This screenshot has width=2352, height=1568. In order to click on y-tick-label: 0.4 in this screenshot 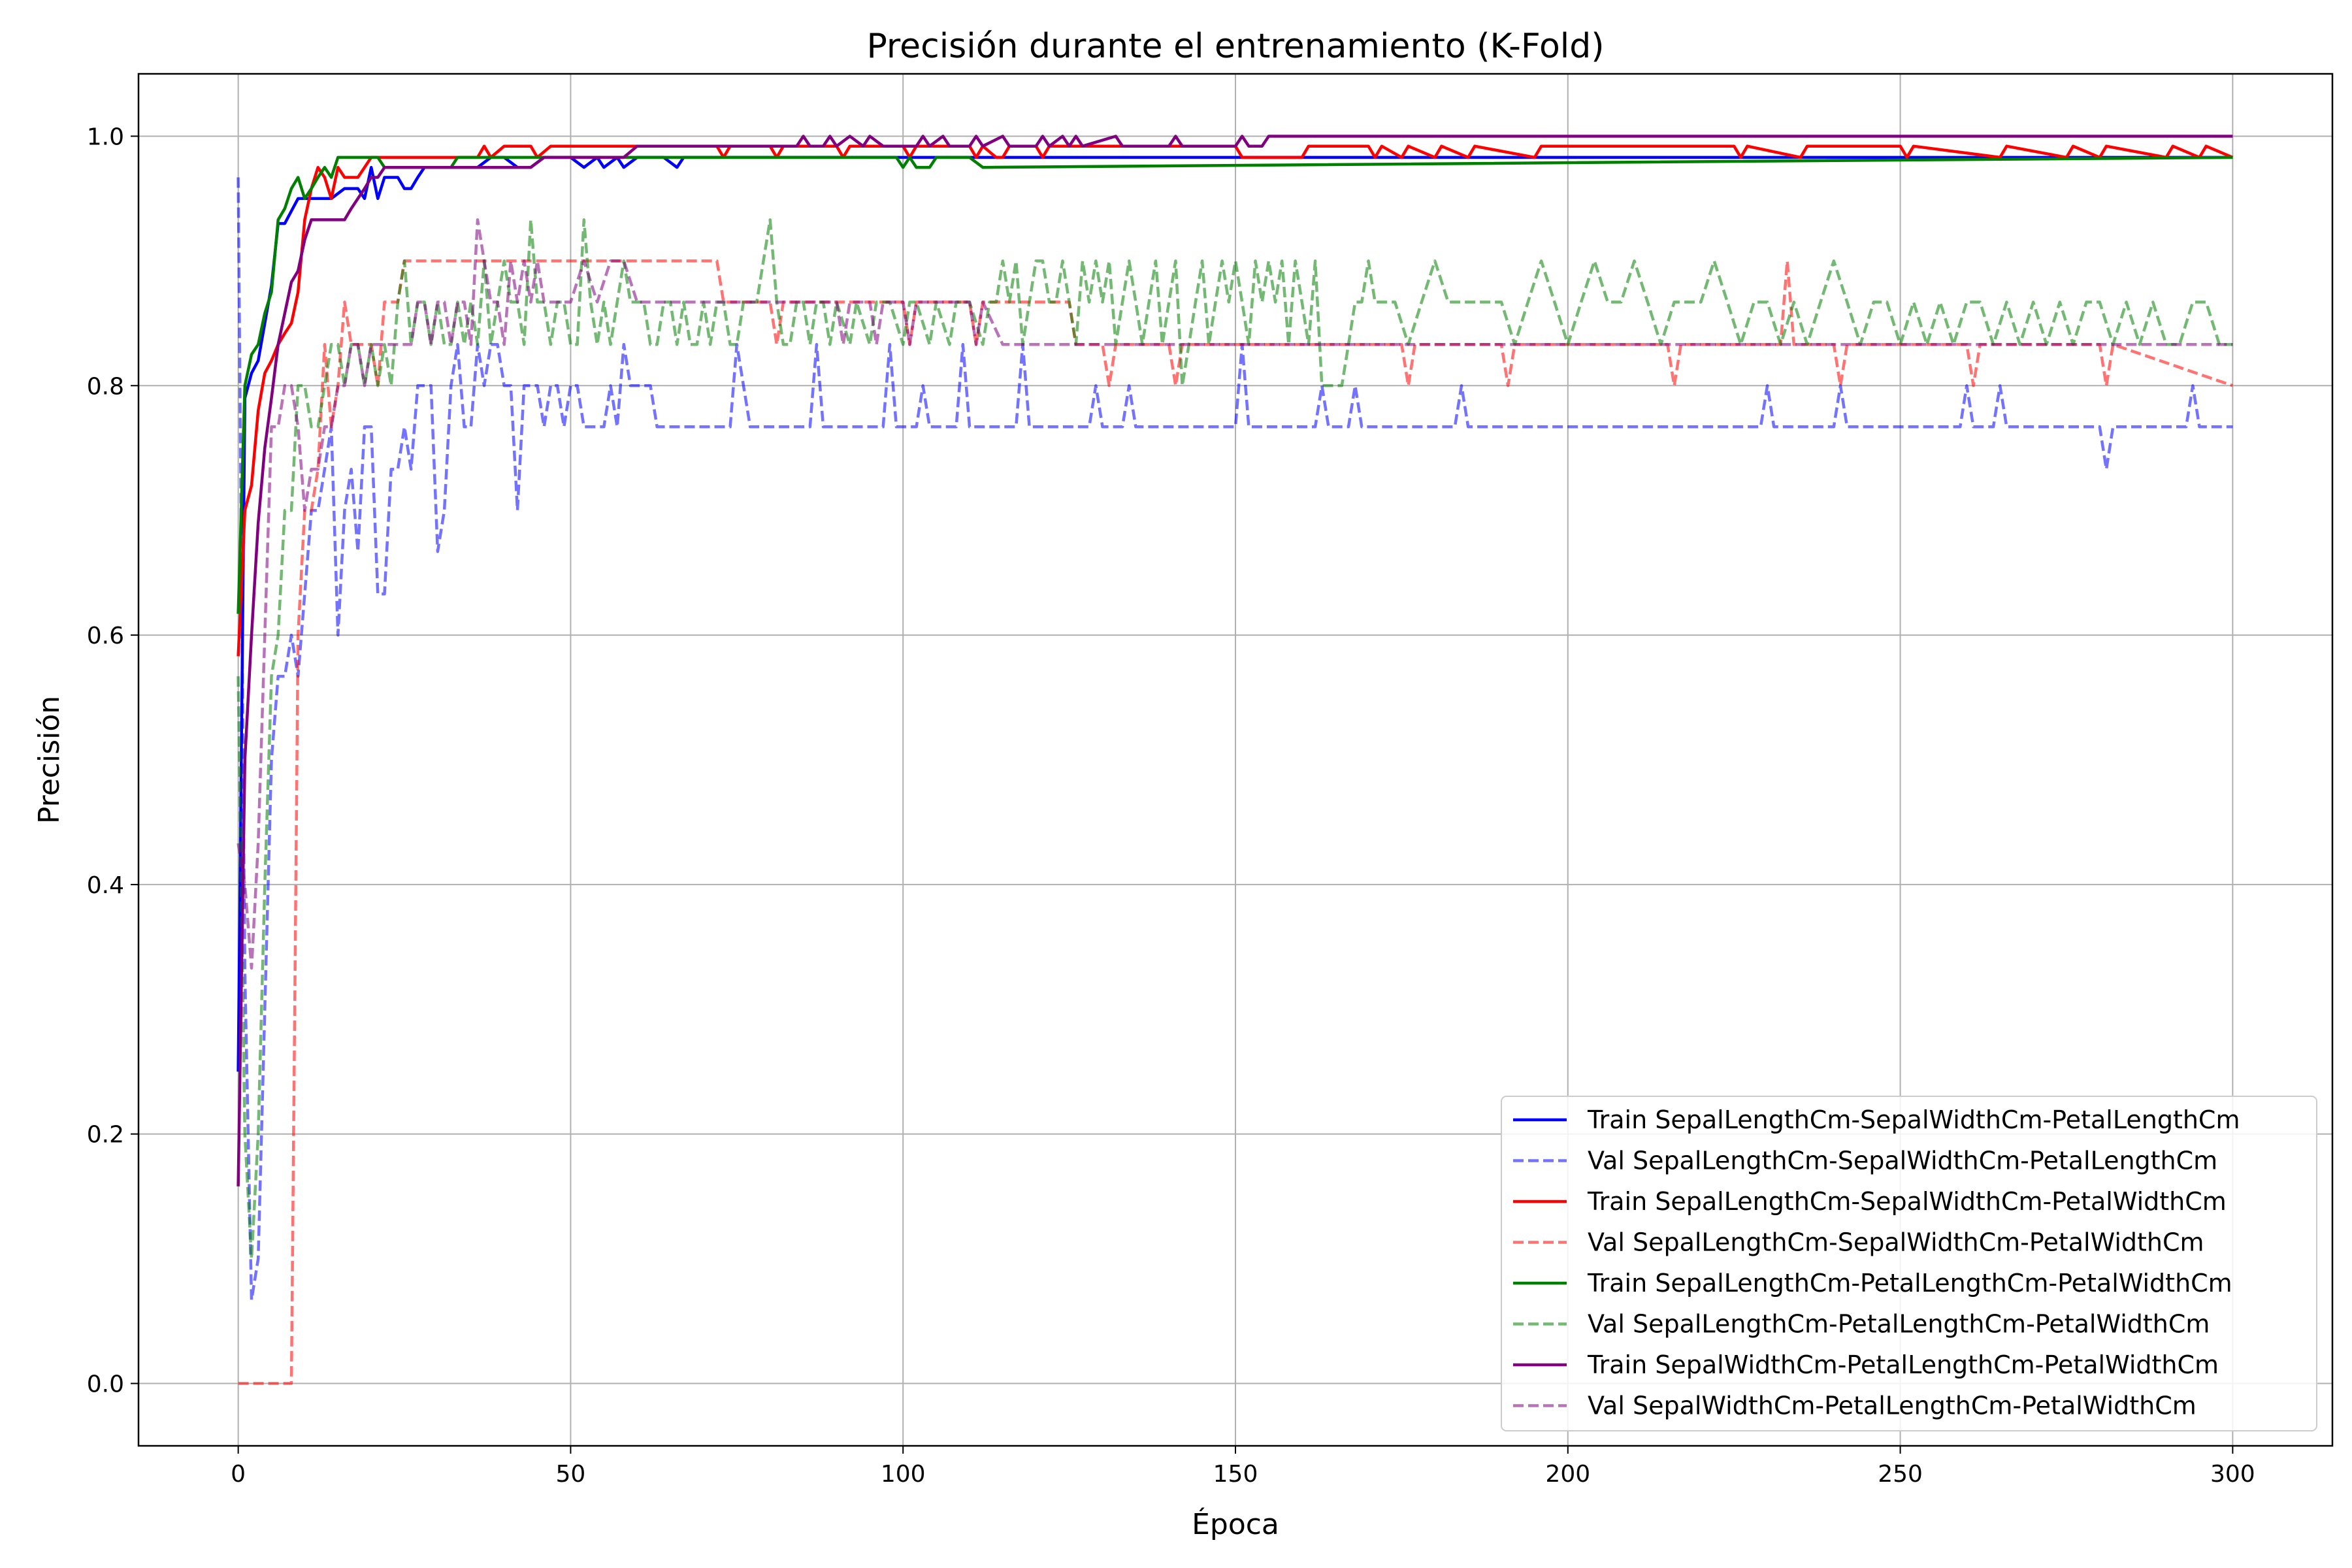, I will do `click(105, 885)`.